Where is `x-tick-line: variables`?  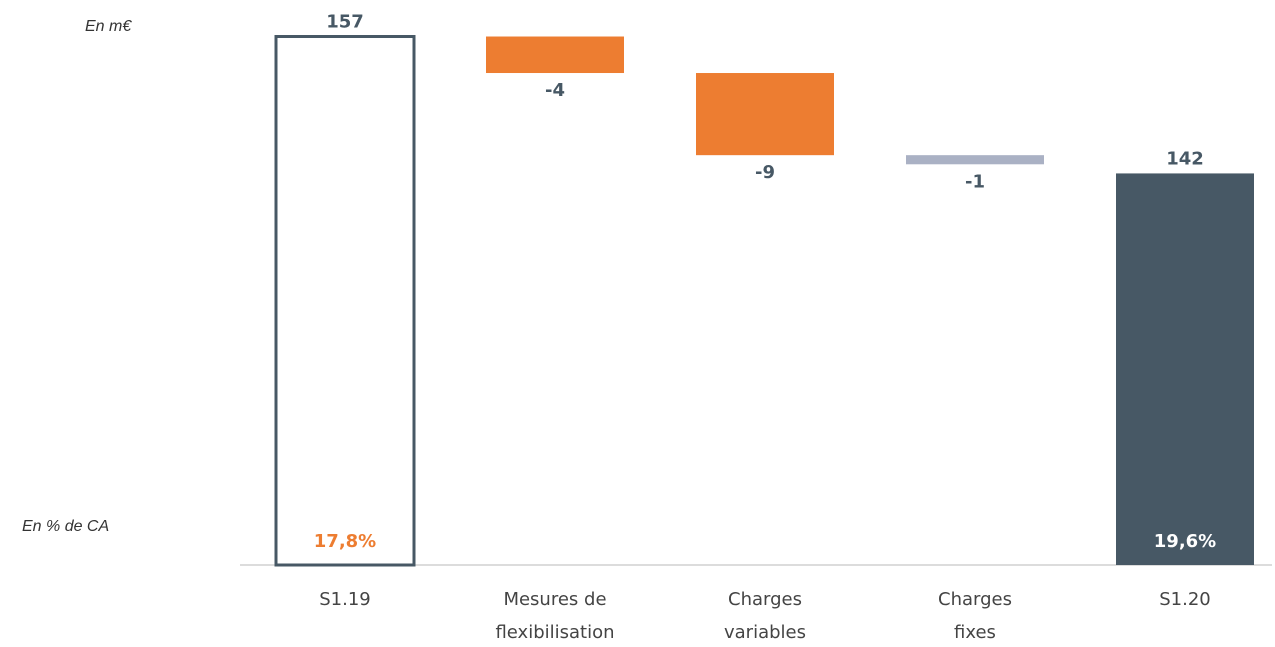 x-tick-line: variables is located at coordinates (765, 632).